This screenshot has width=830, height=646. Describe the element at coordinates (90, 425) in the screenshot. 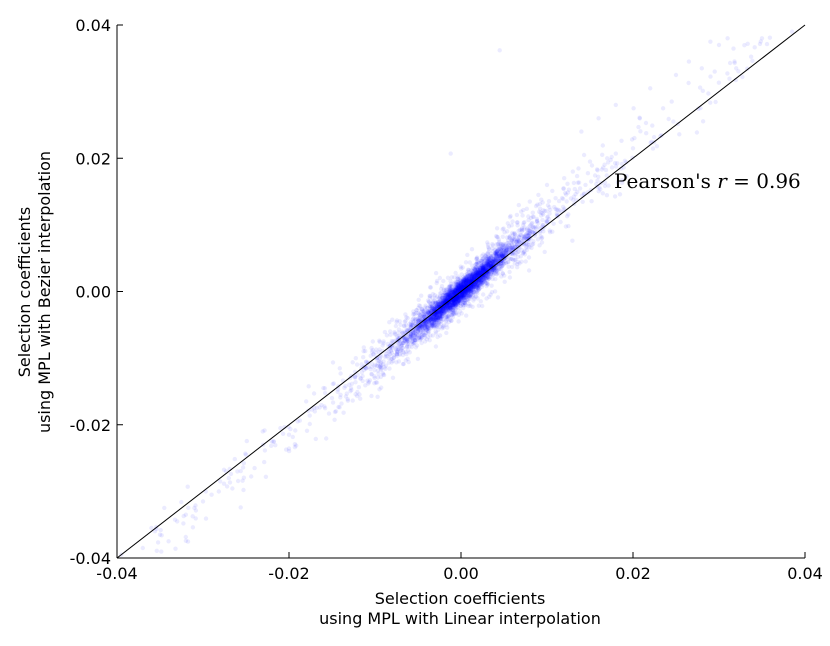

I see `y-tick-label: -0.02` at that location.